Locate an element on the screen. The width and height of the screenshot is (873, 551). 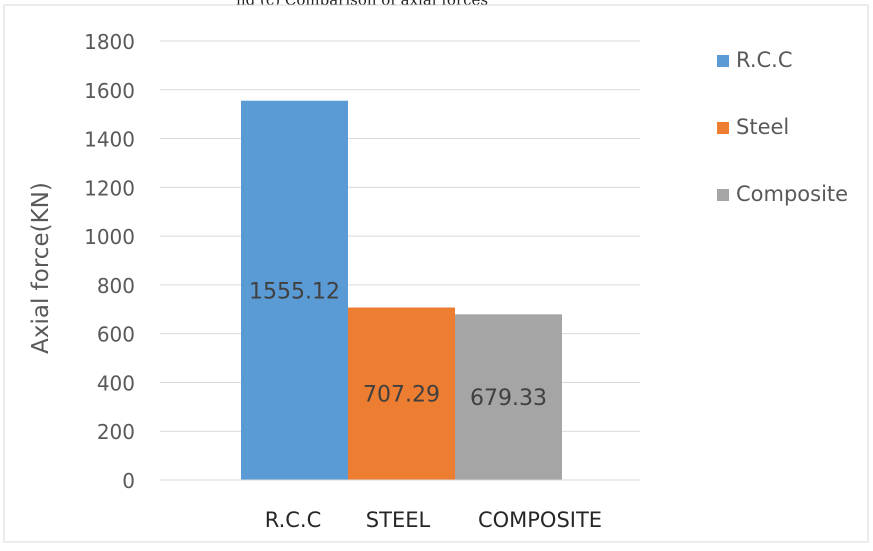
y-tick-label: 400 is located at coordinates (116, 383).